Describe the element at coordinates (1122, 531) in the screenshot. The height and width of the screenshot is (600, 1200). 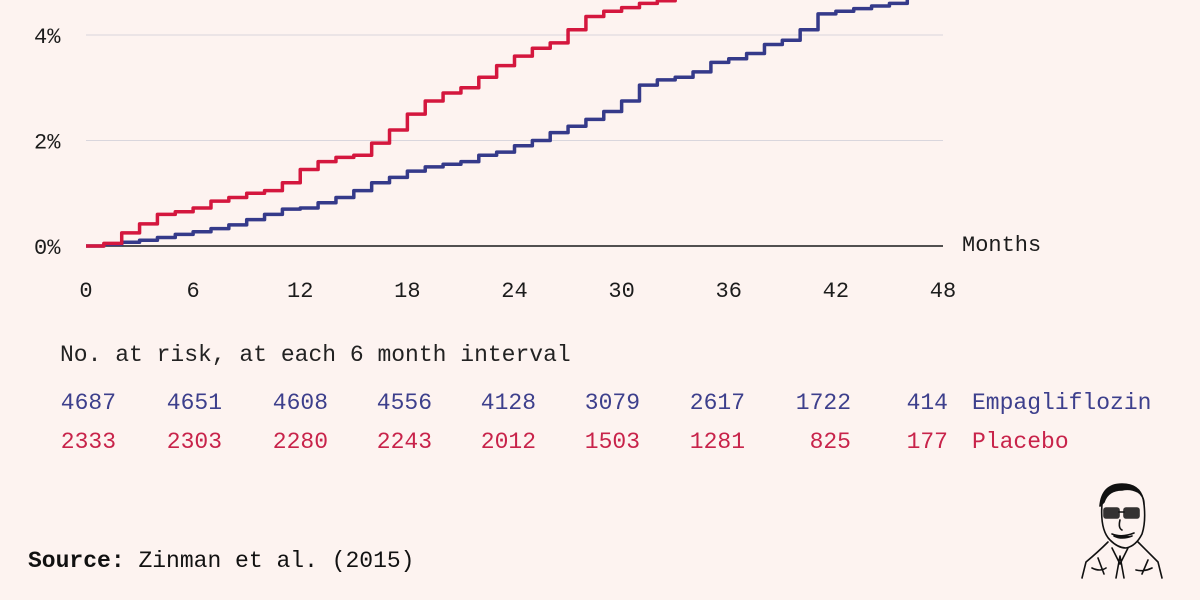
I see `caricature-portrait-icon` at that location.